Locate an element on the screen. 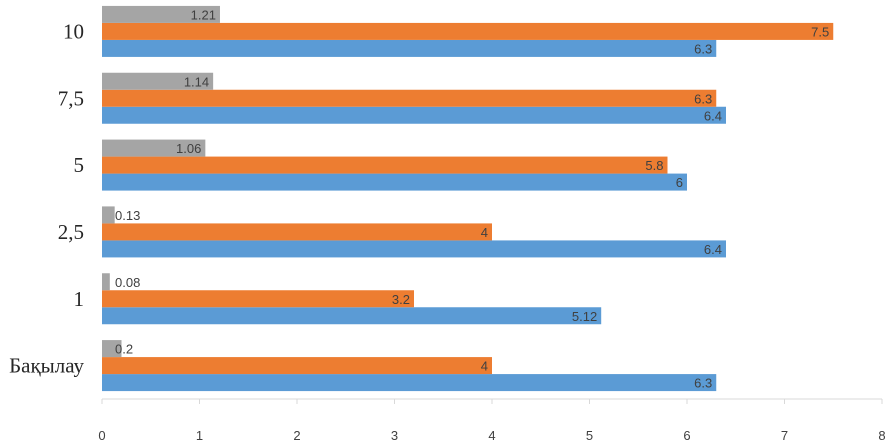 This screenshot has height=442, width=888. x-axis-ticks: 0 1 2 3 4 5 6 7 8 is located at coordinates (492, 420).